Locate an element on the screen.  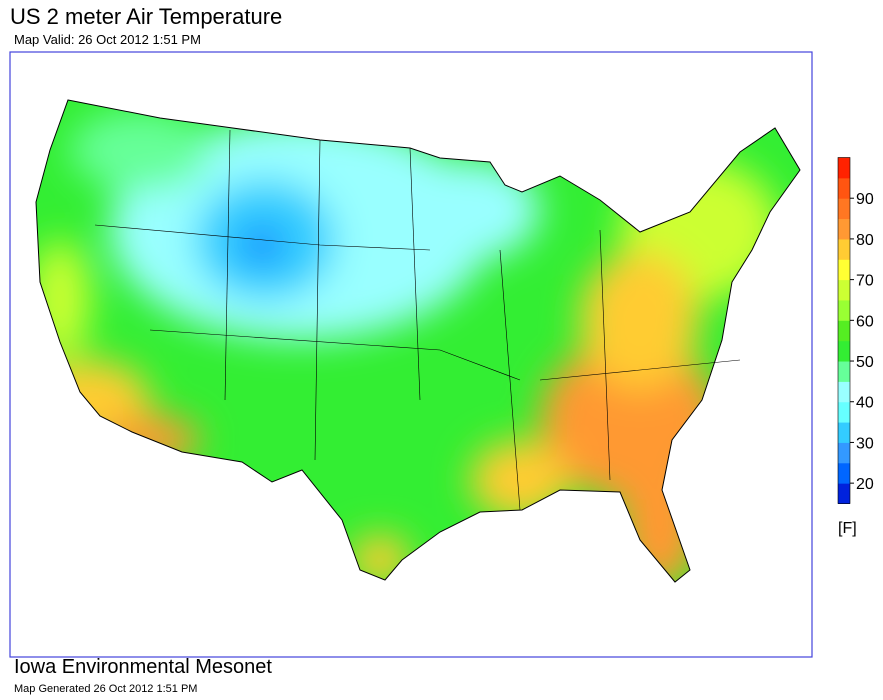
footer-source: Iowa Environmental Mesonet is located at coordinates (143, 667).